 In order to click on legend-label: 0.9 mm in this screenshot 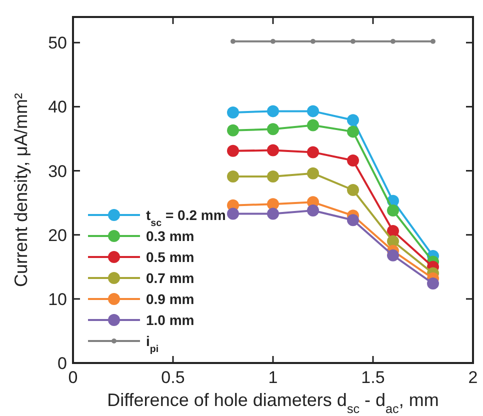, I will do `click(170, 299)`.